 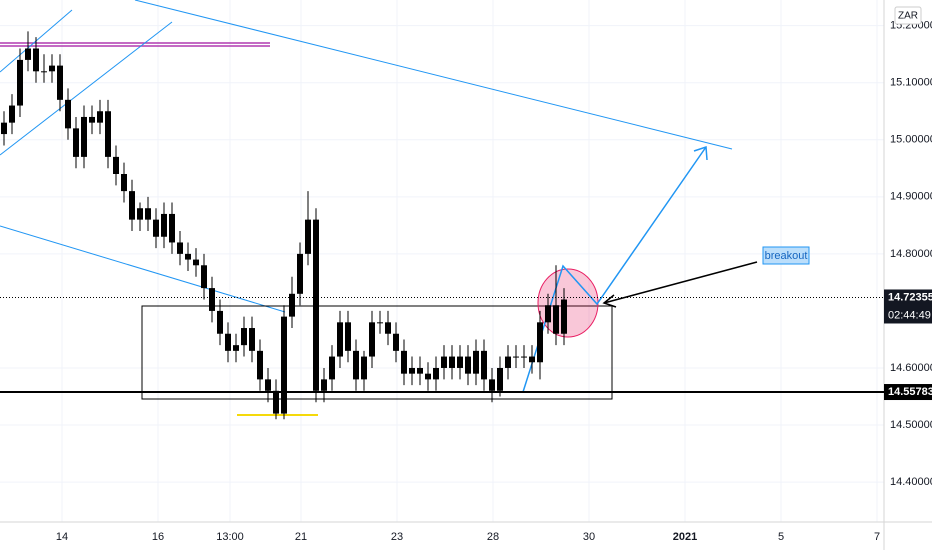 What do you see at coordinates (685, 537) in the screenshot?
I see `x-tick-label: 2021` at bounding box center [685, 537].